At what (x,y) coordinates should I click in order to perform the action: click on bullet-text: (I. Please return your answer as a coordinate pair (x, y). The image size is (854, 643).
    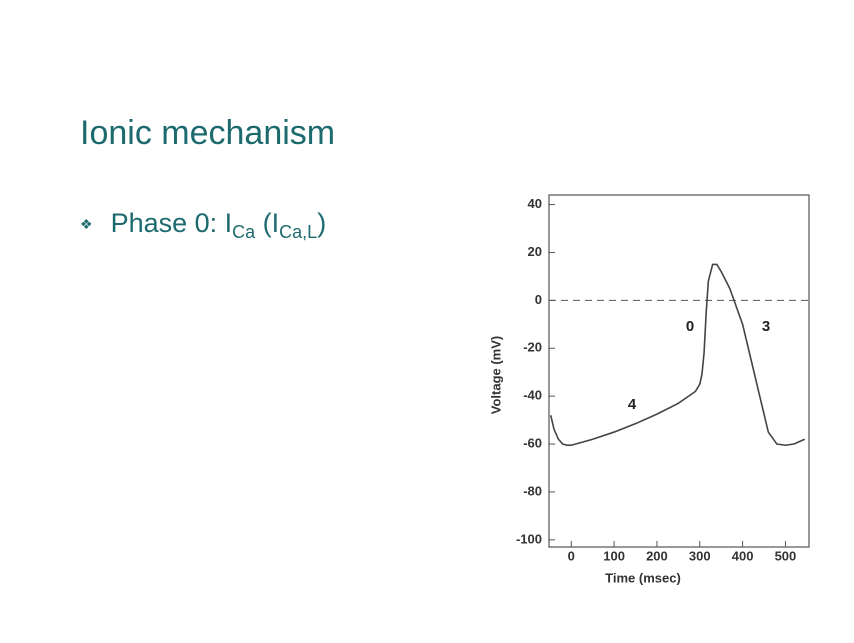
    Looking at the image, I should click on (267, 223).